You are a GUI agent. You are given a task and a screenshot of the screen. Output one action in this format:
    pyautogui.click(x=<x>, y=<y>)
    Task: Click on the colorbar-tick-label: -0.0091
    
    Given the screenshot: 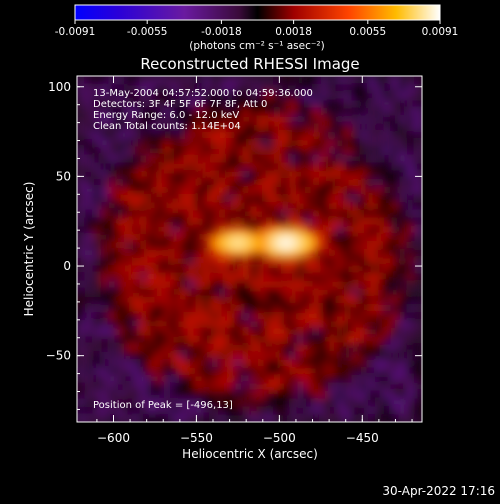 What is the action you would take?
    pyautogui.click(x=75, y=32)
    